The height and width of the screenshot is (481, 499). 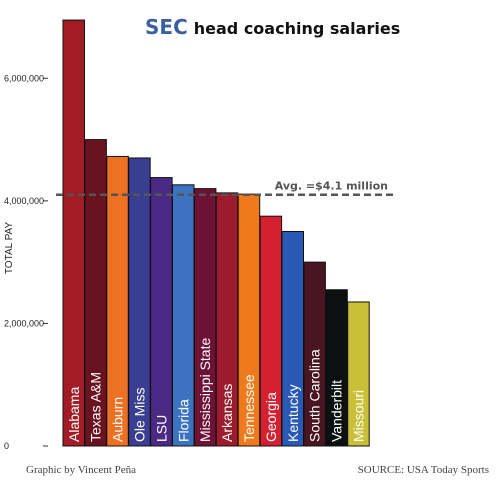 I want to click on y-tick-label: 4,000,000, so click(x=24, y=201).